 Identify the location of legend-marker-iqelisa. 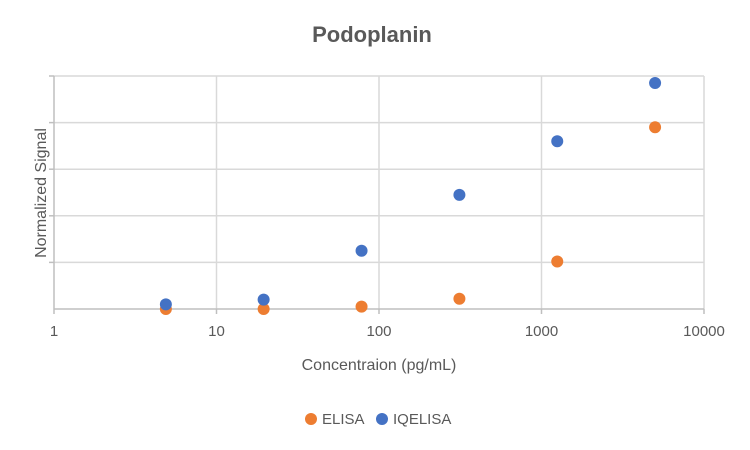
(382, 419).